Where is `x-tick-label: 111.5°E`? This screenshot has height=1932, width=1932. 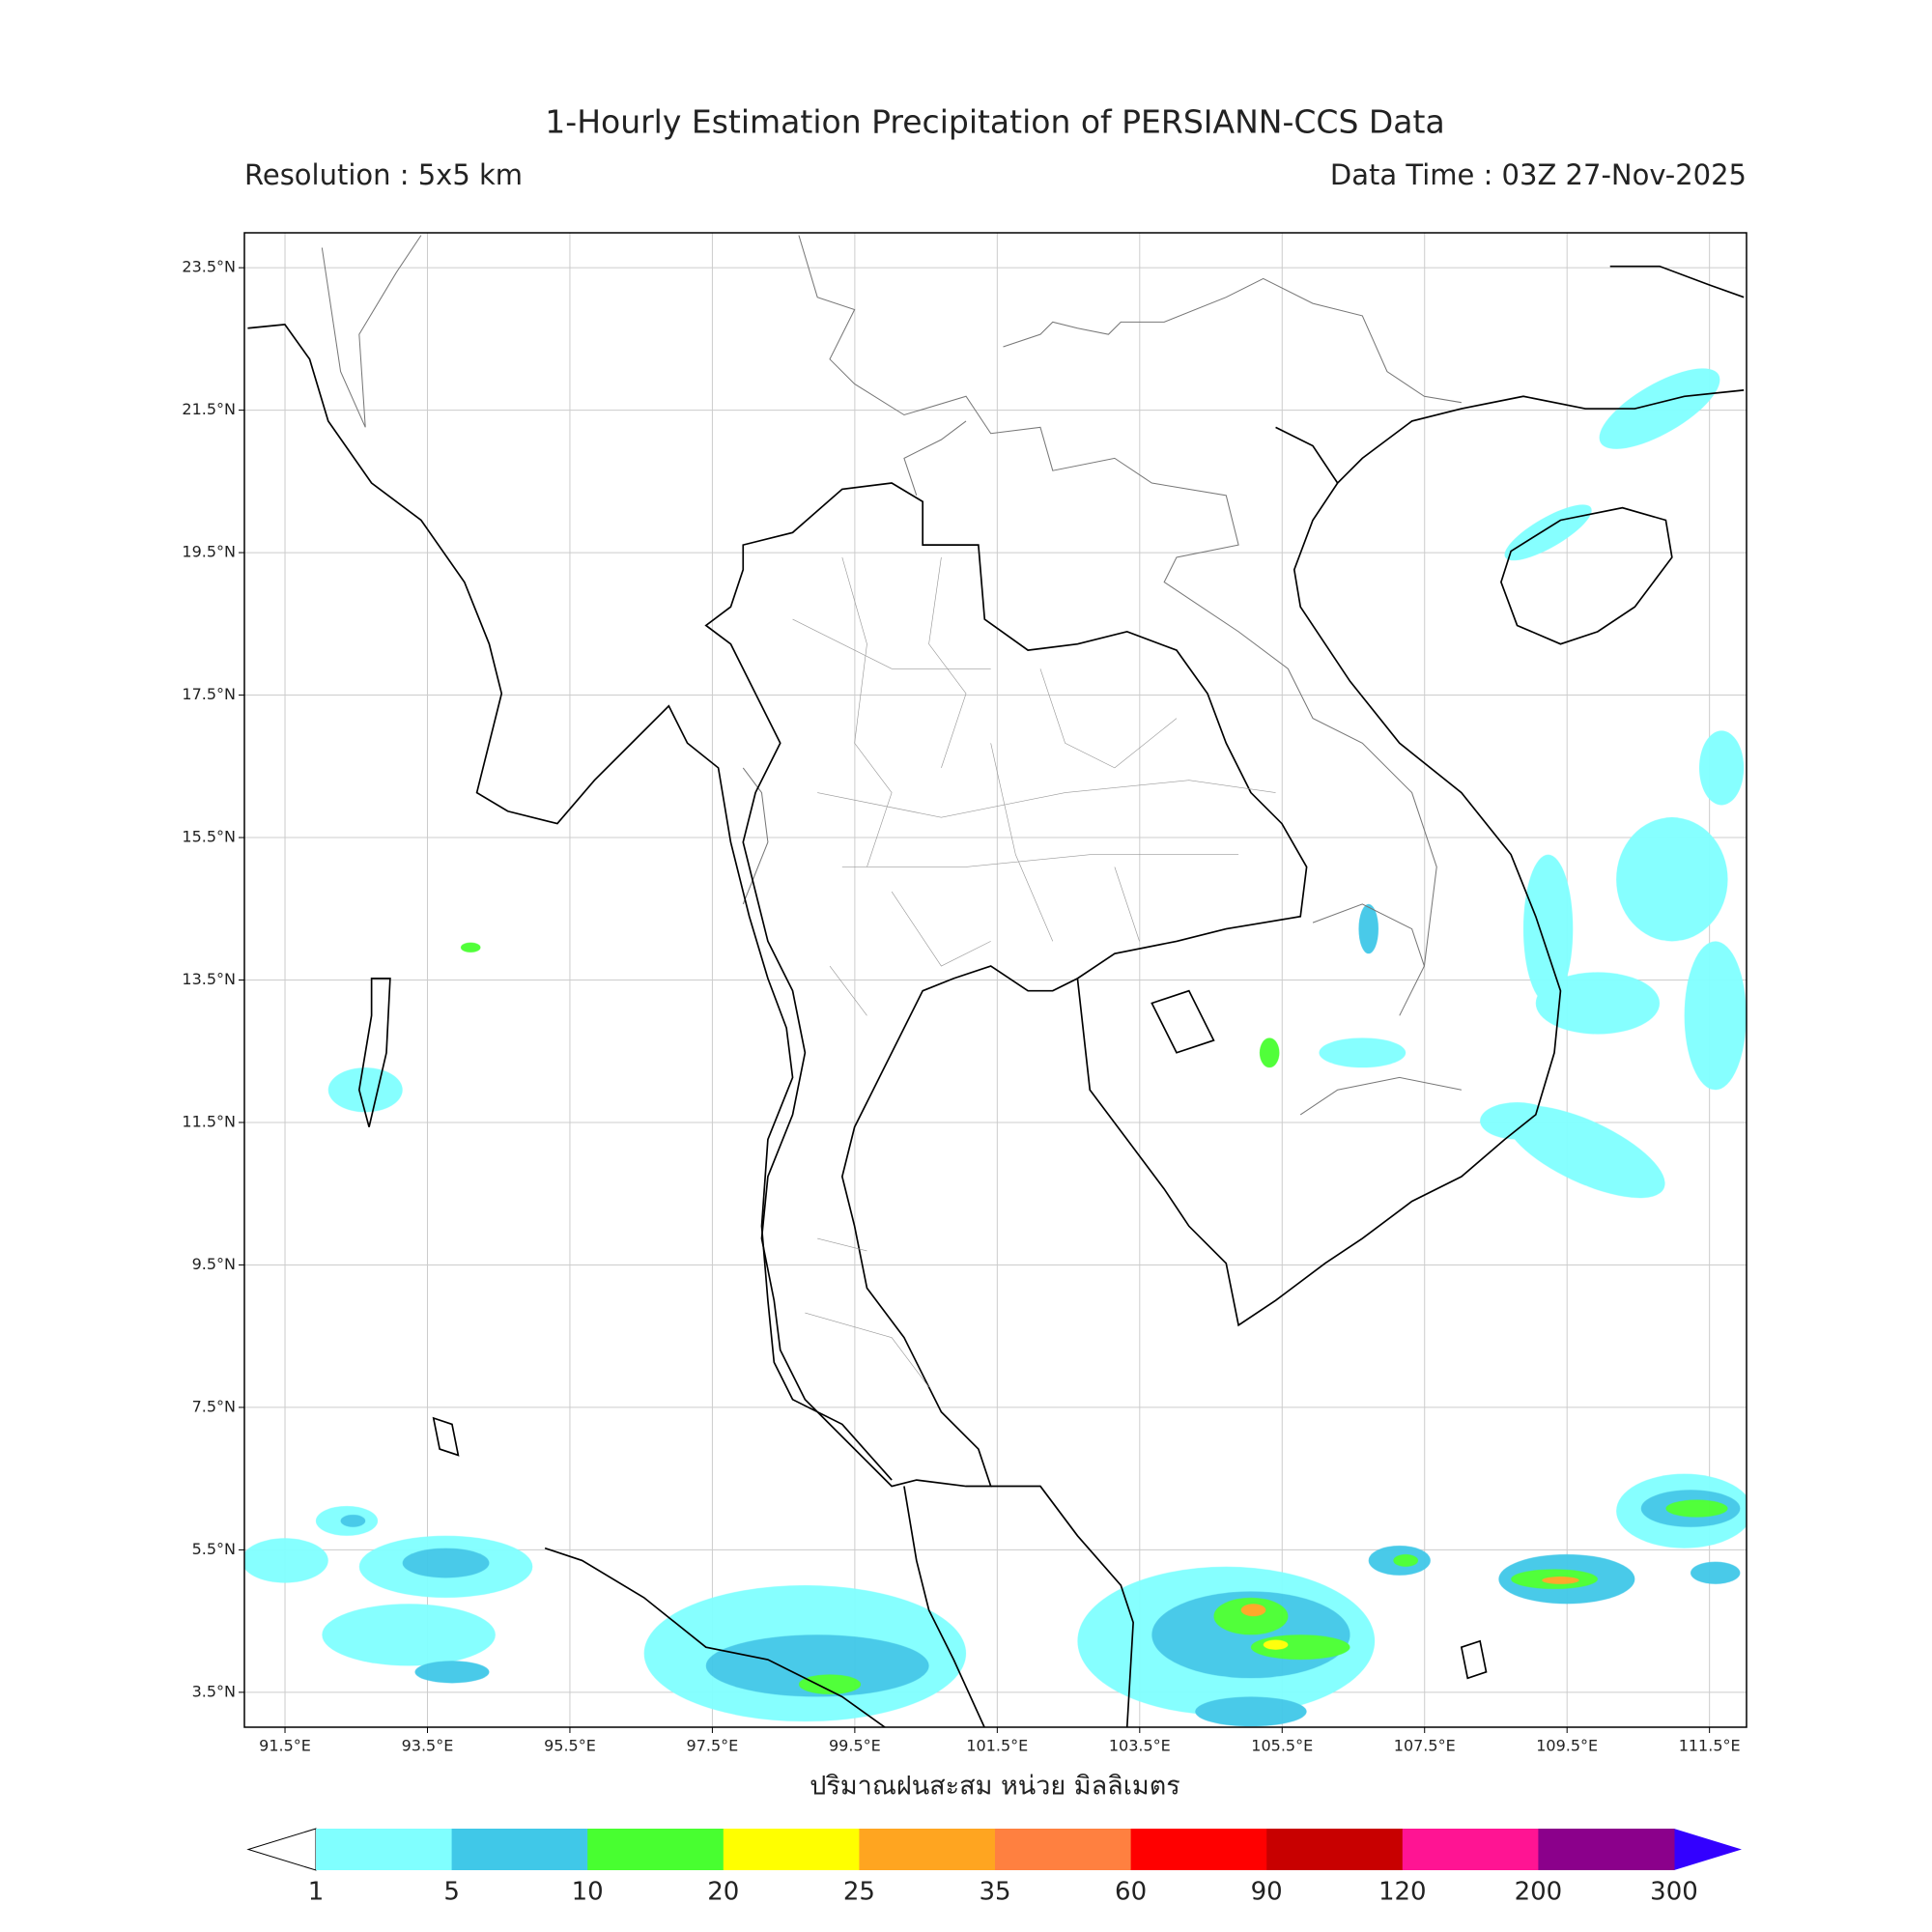 x-tick-label: 111.5°E is located at coordinates (1710, 1746).